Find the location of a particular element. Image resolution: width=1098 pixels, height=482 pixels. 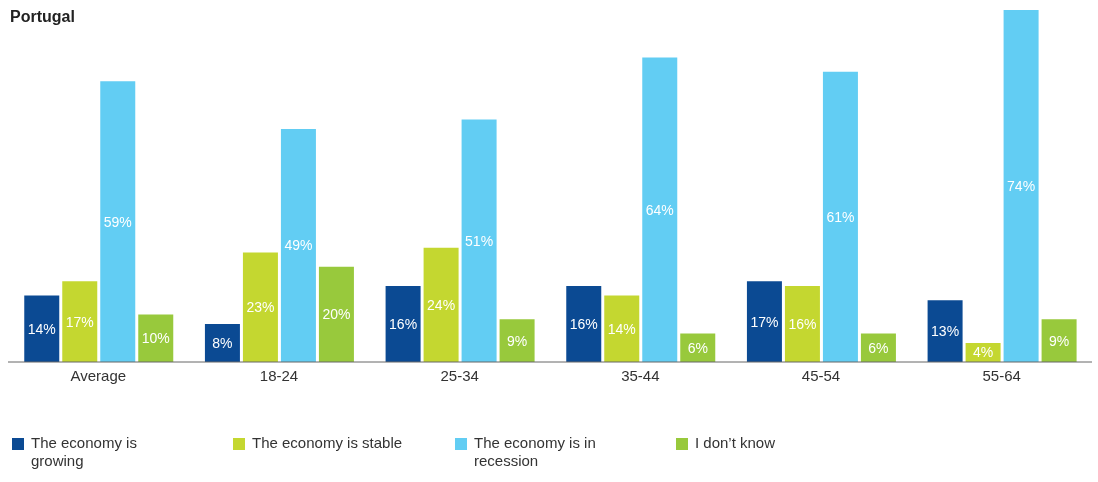

data-label: 74% is located at coordinates (1021, 185).